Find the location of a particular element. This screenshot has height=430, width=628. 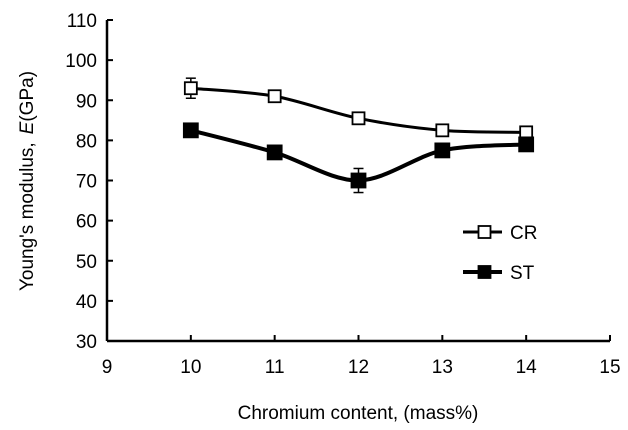

x-tick-label: 13 is located at coordinates (442, 367).